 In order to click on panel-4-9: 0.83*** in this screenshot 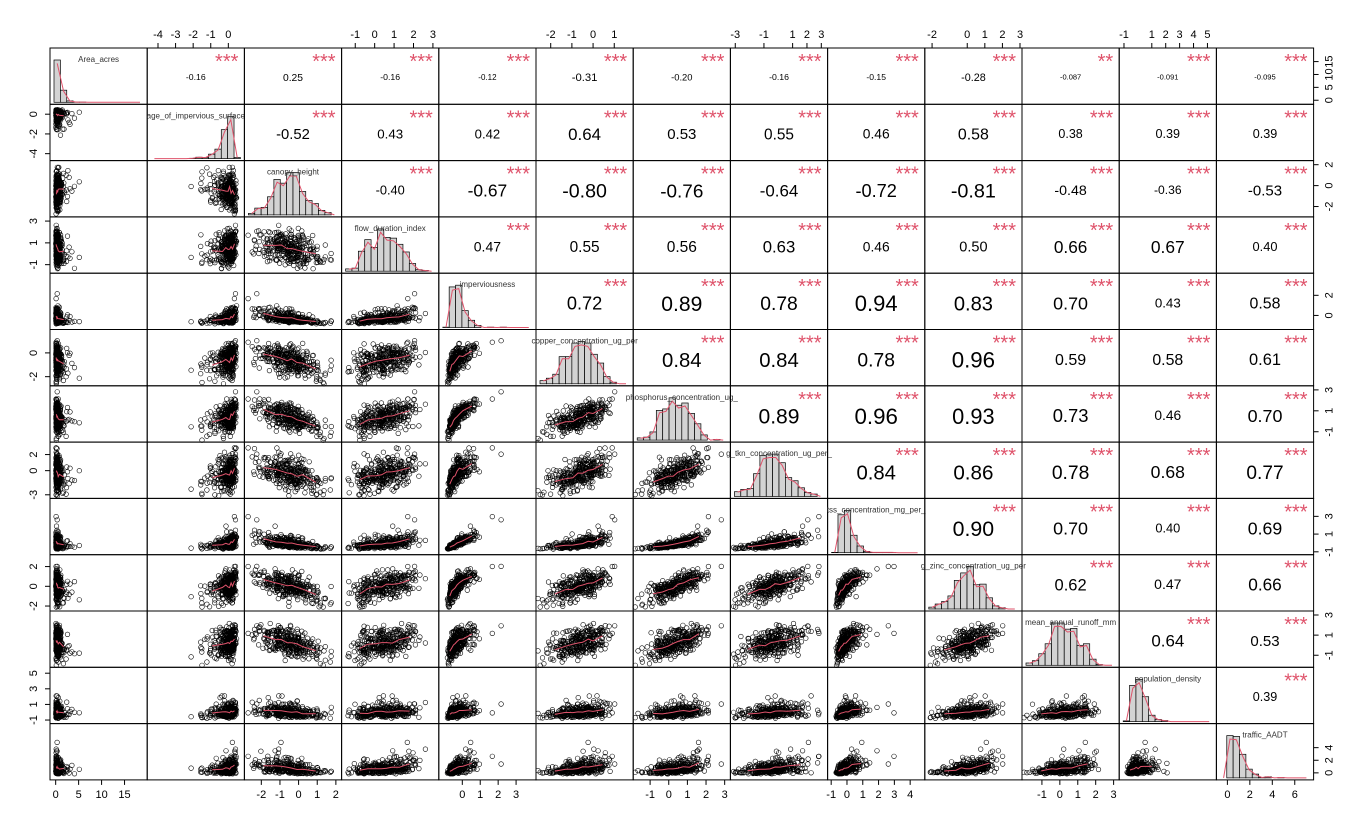, I will do `click(973, 301)`.